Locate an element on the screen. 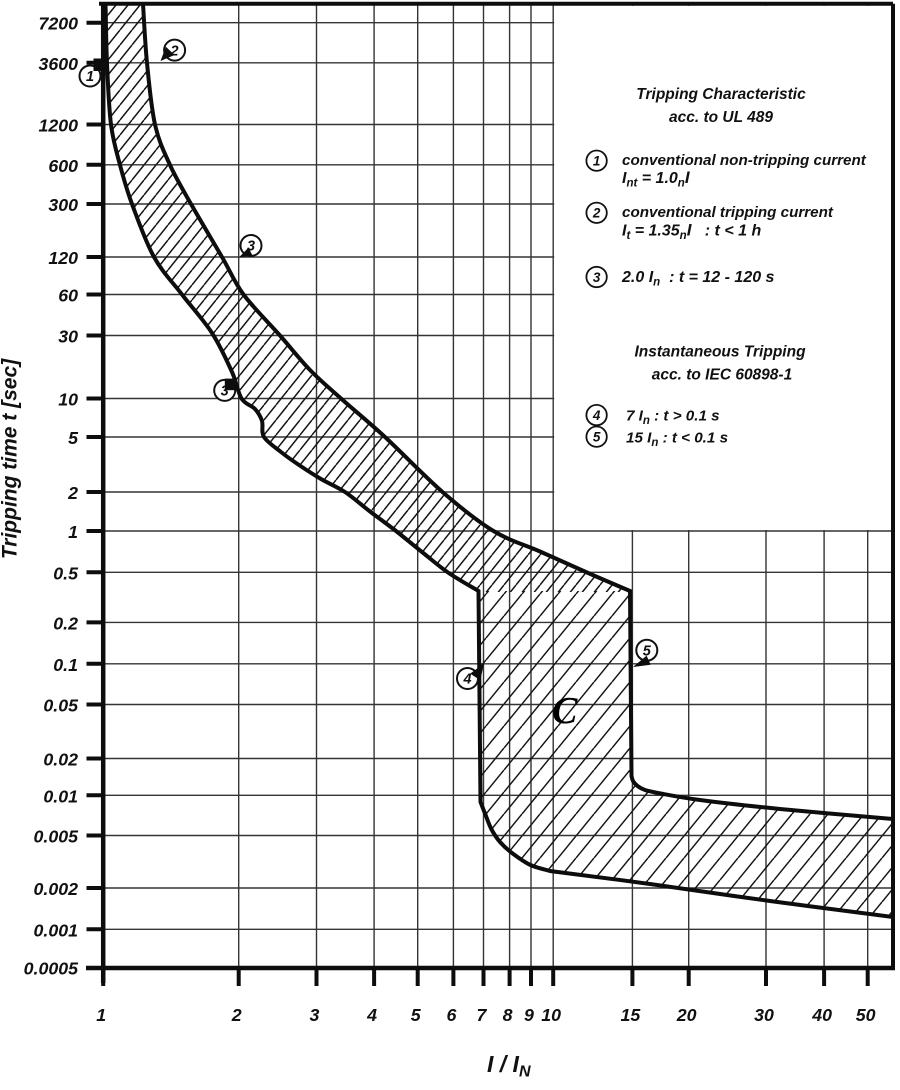 This screenshot has height=1090, width=900. svg-text: 7 is located at coordinates (482, 1015).